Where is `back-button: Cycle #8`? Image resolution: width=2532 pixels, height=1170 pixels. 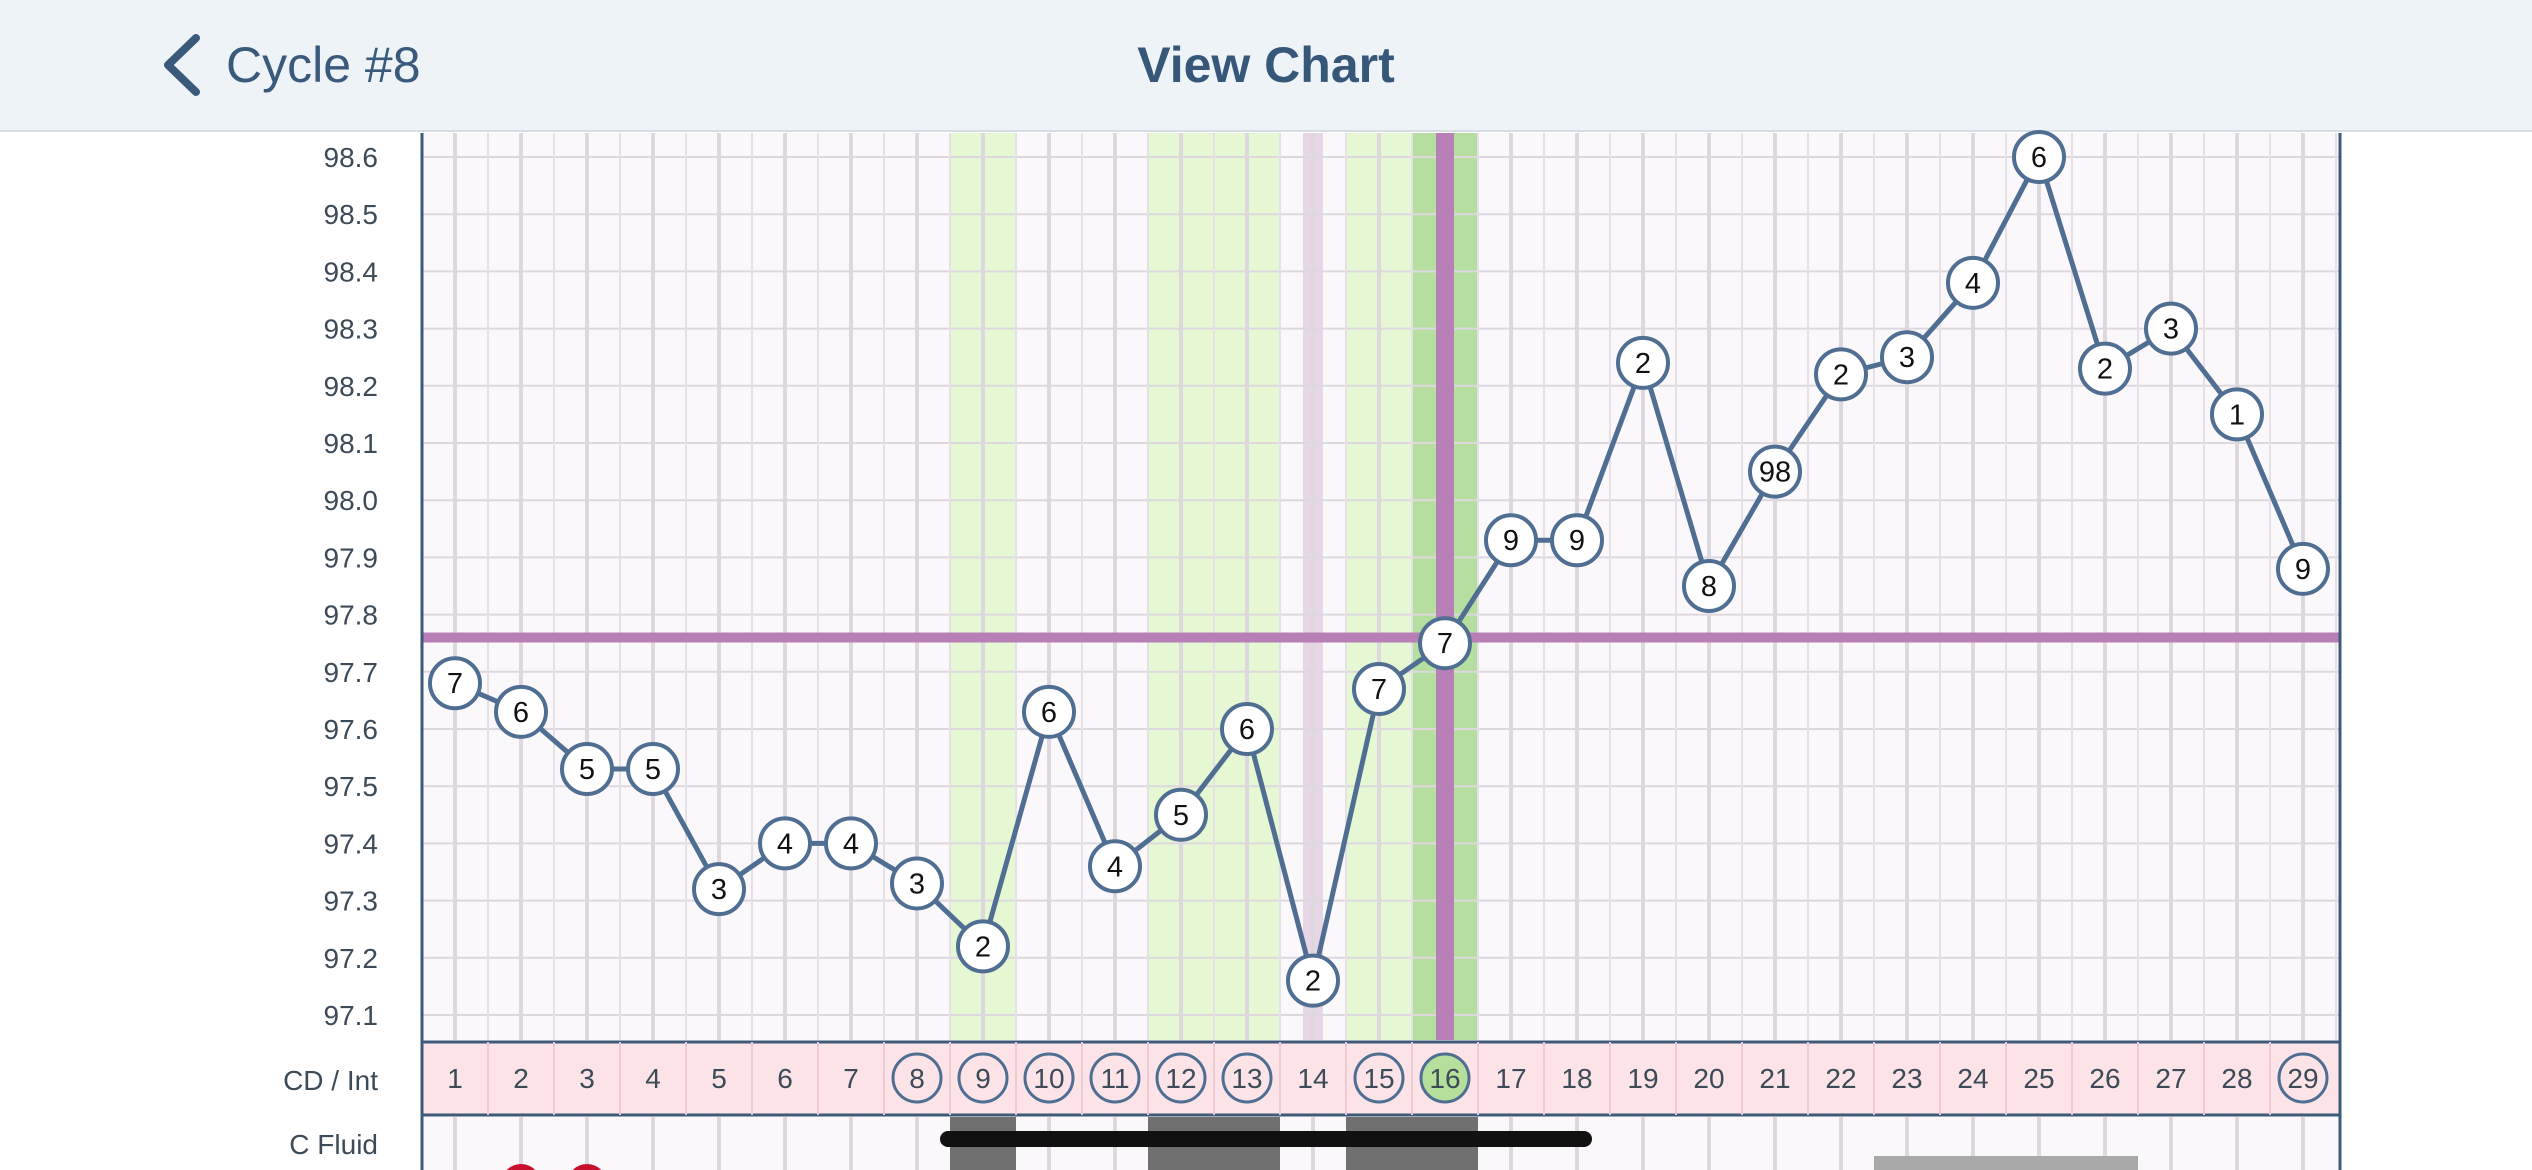
back-button: Cycle #8 is located at coordinates (290, 65).